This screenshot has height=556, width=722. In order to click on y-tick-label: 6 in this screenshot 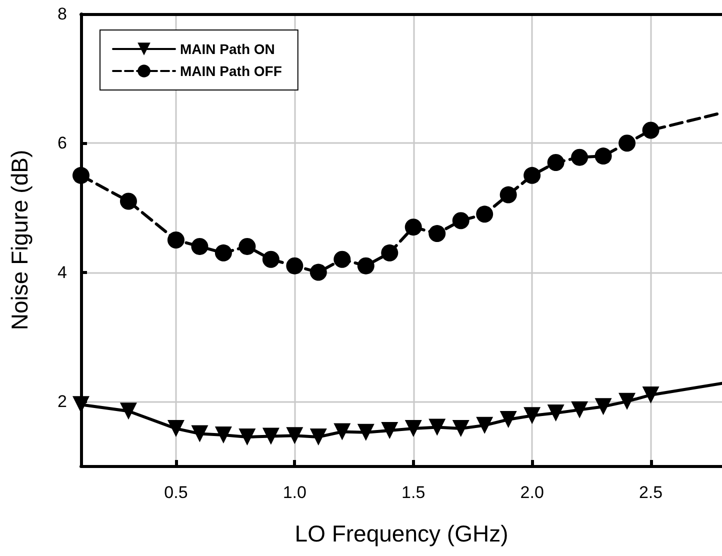, I will do `click(62, 143)`.